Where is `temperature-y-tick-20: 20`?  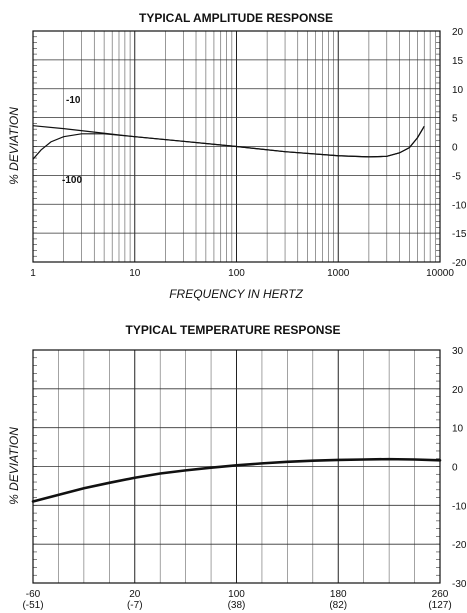
temperature-y-tick-20: 20 is located at coordinates (458, 390).